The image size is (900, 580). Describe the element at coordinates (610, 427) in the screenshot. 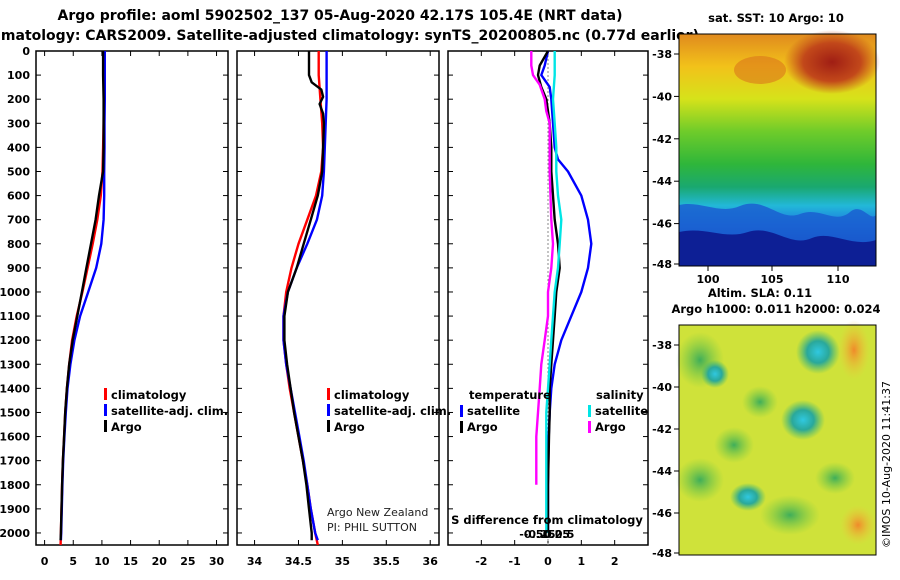

I see `legend-label-sal-argo: Argo` at that location.